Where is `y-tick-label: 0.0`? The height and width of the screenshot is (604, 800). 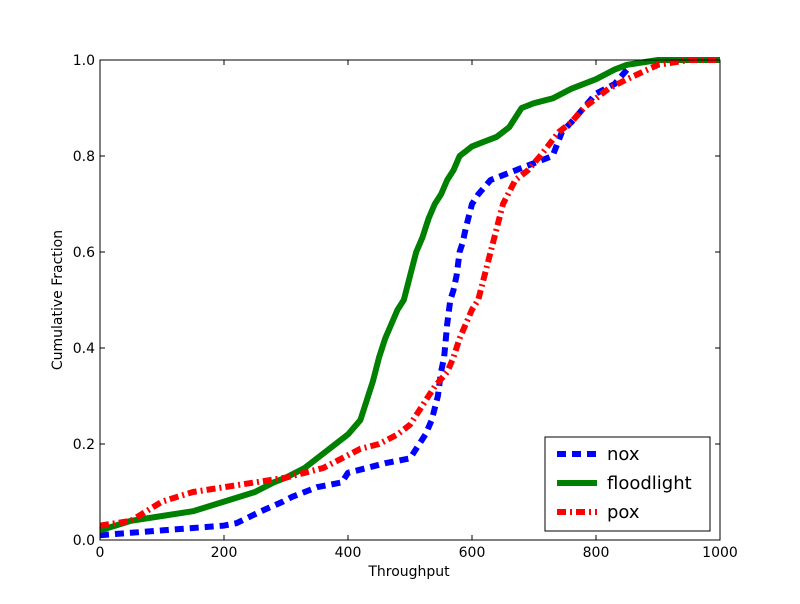 y-tick-label: 0.0 is located at coordinates (84, 541).